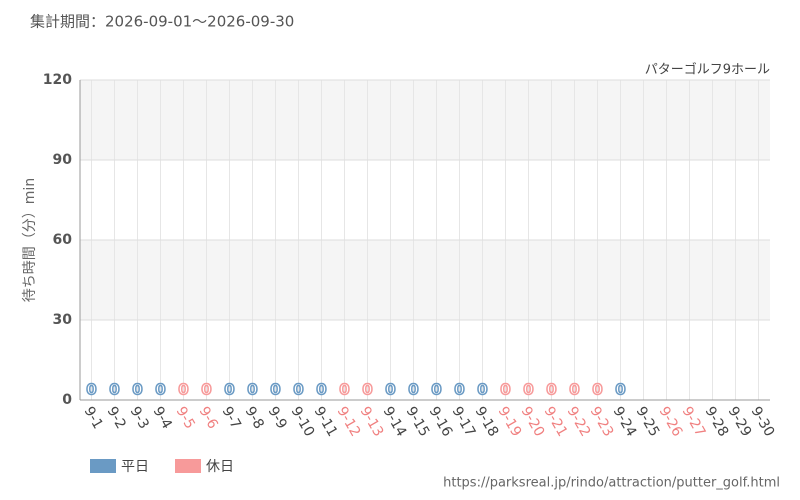  What do you see at coordinates (510, 422) in the screenshot?
I see `x-tick-label: 9-19` at bounding box center [510, 422].